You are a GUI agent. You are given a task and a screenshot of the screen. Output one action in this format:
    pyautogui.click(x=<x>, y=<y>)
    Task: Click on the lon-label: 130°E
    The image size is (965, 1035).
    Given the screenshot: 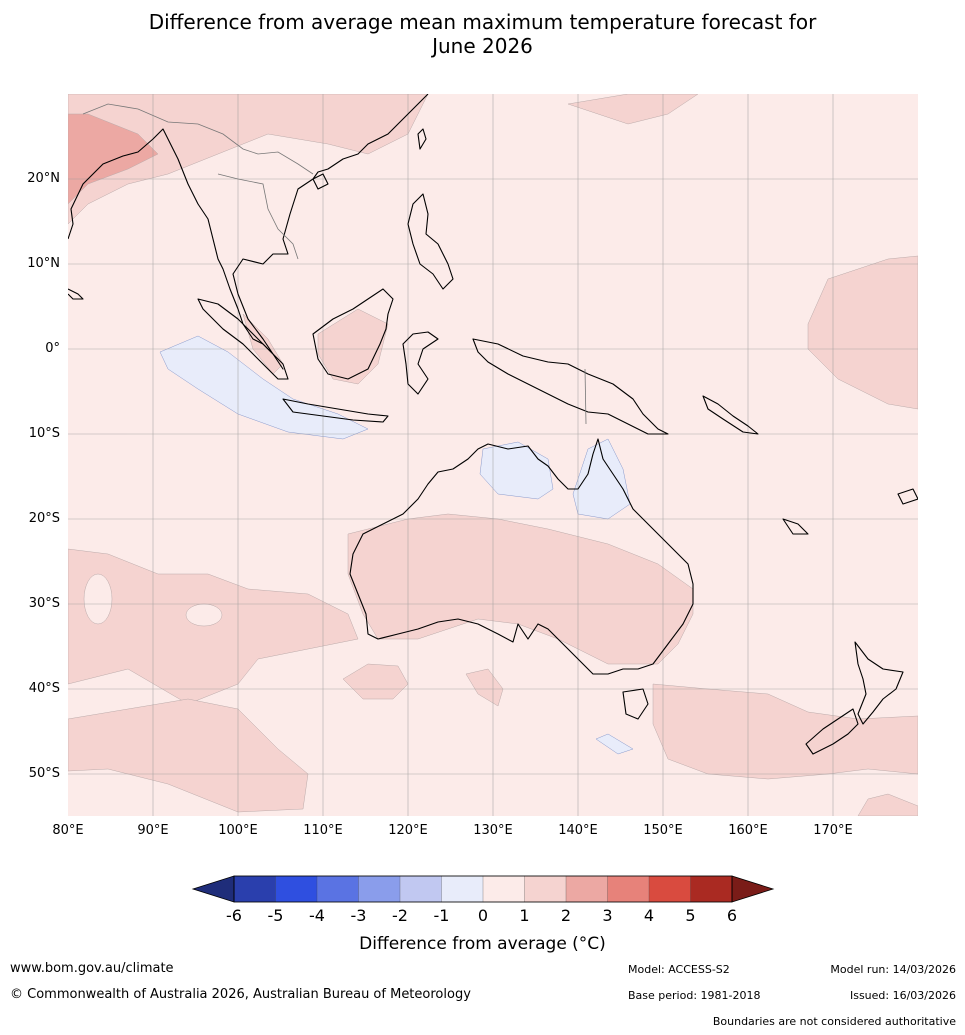 What is the action you would take?
    pyautogui.click(x=493, y=830)
    